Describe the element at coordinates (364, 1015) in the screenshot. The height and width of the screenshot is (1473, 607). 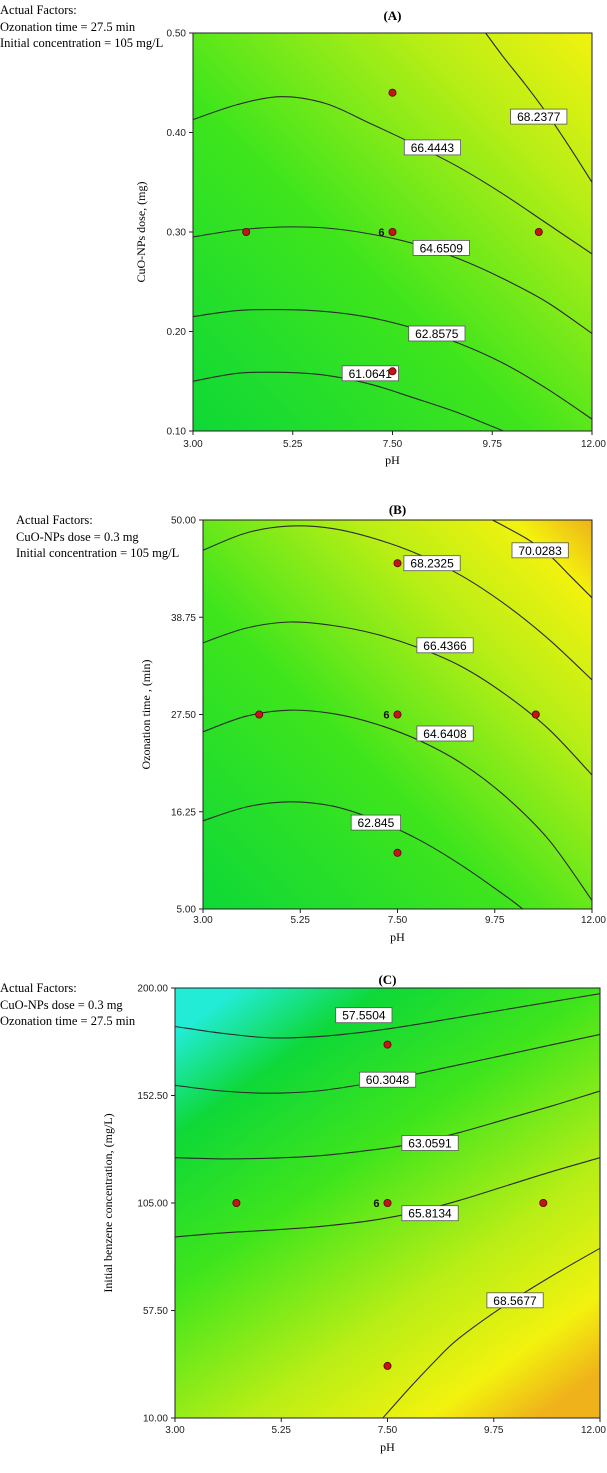
I see `contour-label: 57.5504` at that location.